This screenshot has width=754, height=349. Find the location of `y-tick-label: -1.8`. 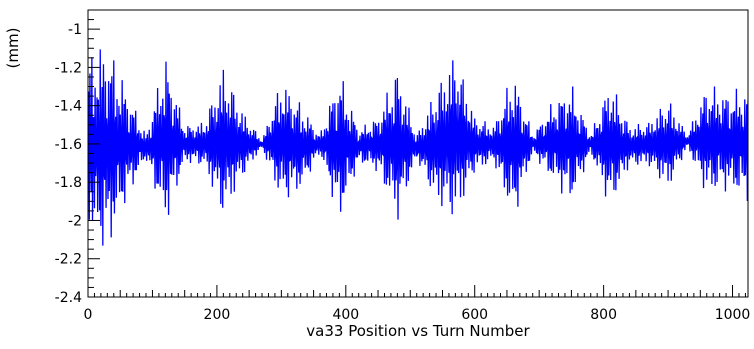

y-tick-label: -1.8 is located at coordinates (68, 183).